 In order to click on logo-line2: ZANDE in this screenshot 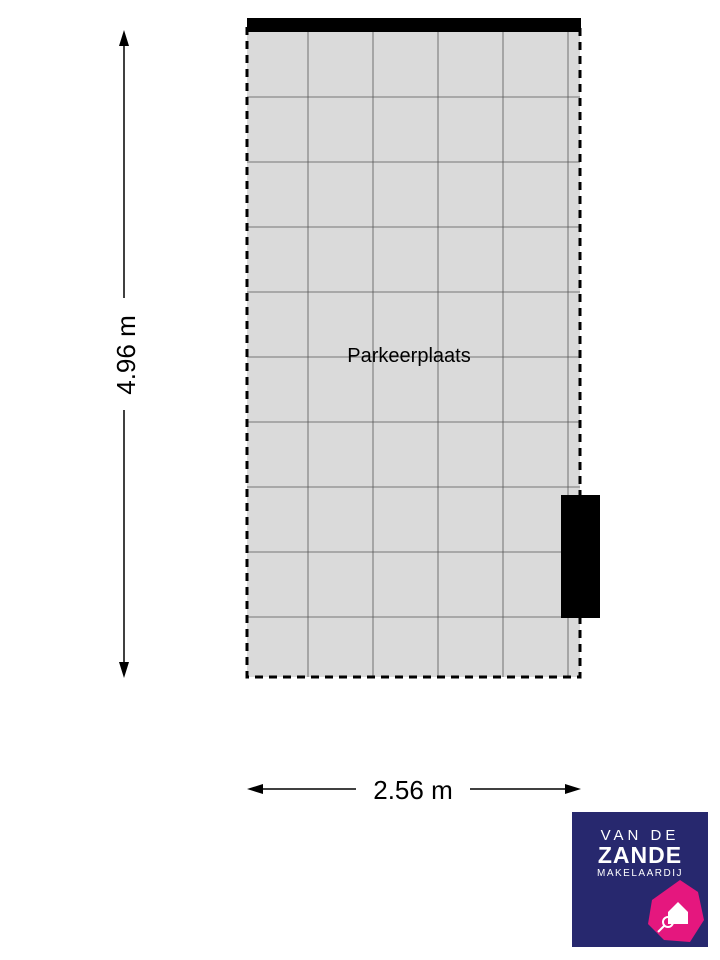, I will do `click(640, 855)`.